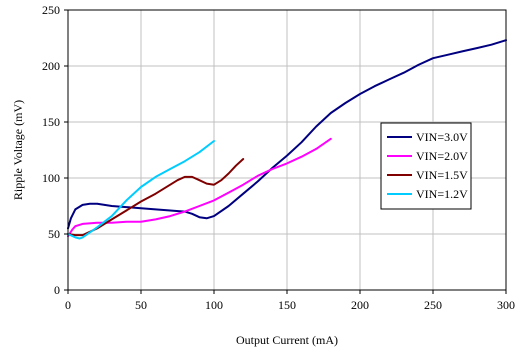  What do you see at coordinates (506, 305) in the screenshot?
I see `x-tick-label: 300` at bounding box center [506, 305].